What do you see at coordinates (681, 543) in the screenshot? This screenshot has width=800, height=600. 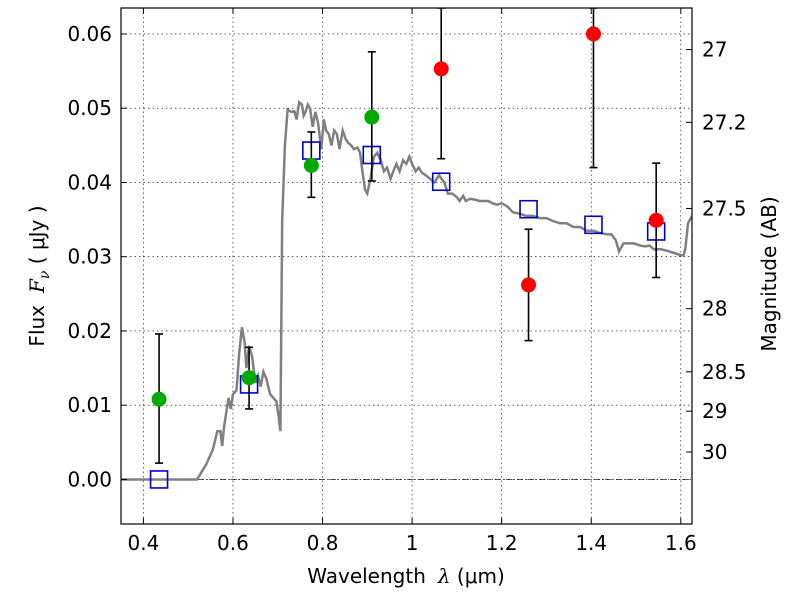 I see `x-tick-label: 1.6` at bounding box center [681, 543].